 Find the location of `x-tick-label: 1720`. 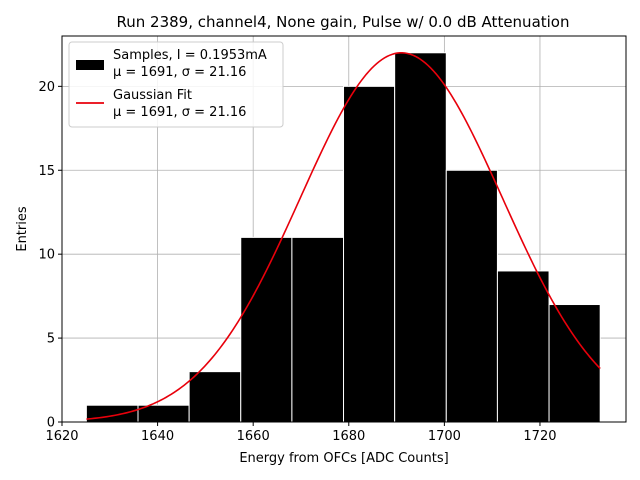

x-tick-label: 1720 is located at coordinates (539, 436).